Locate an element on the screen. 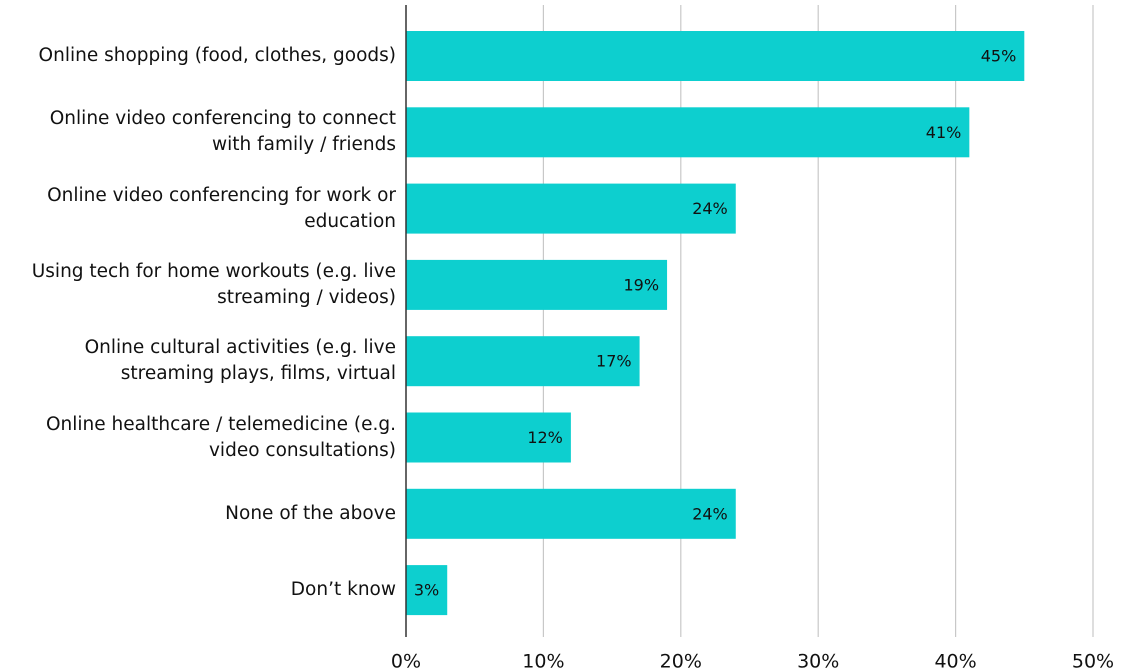  value-label: 19% is located at coordinates (641, 284).